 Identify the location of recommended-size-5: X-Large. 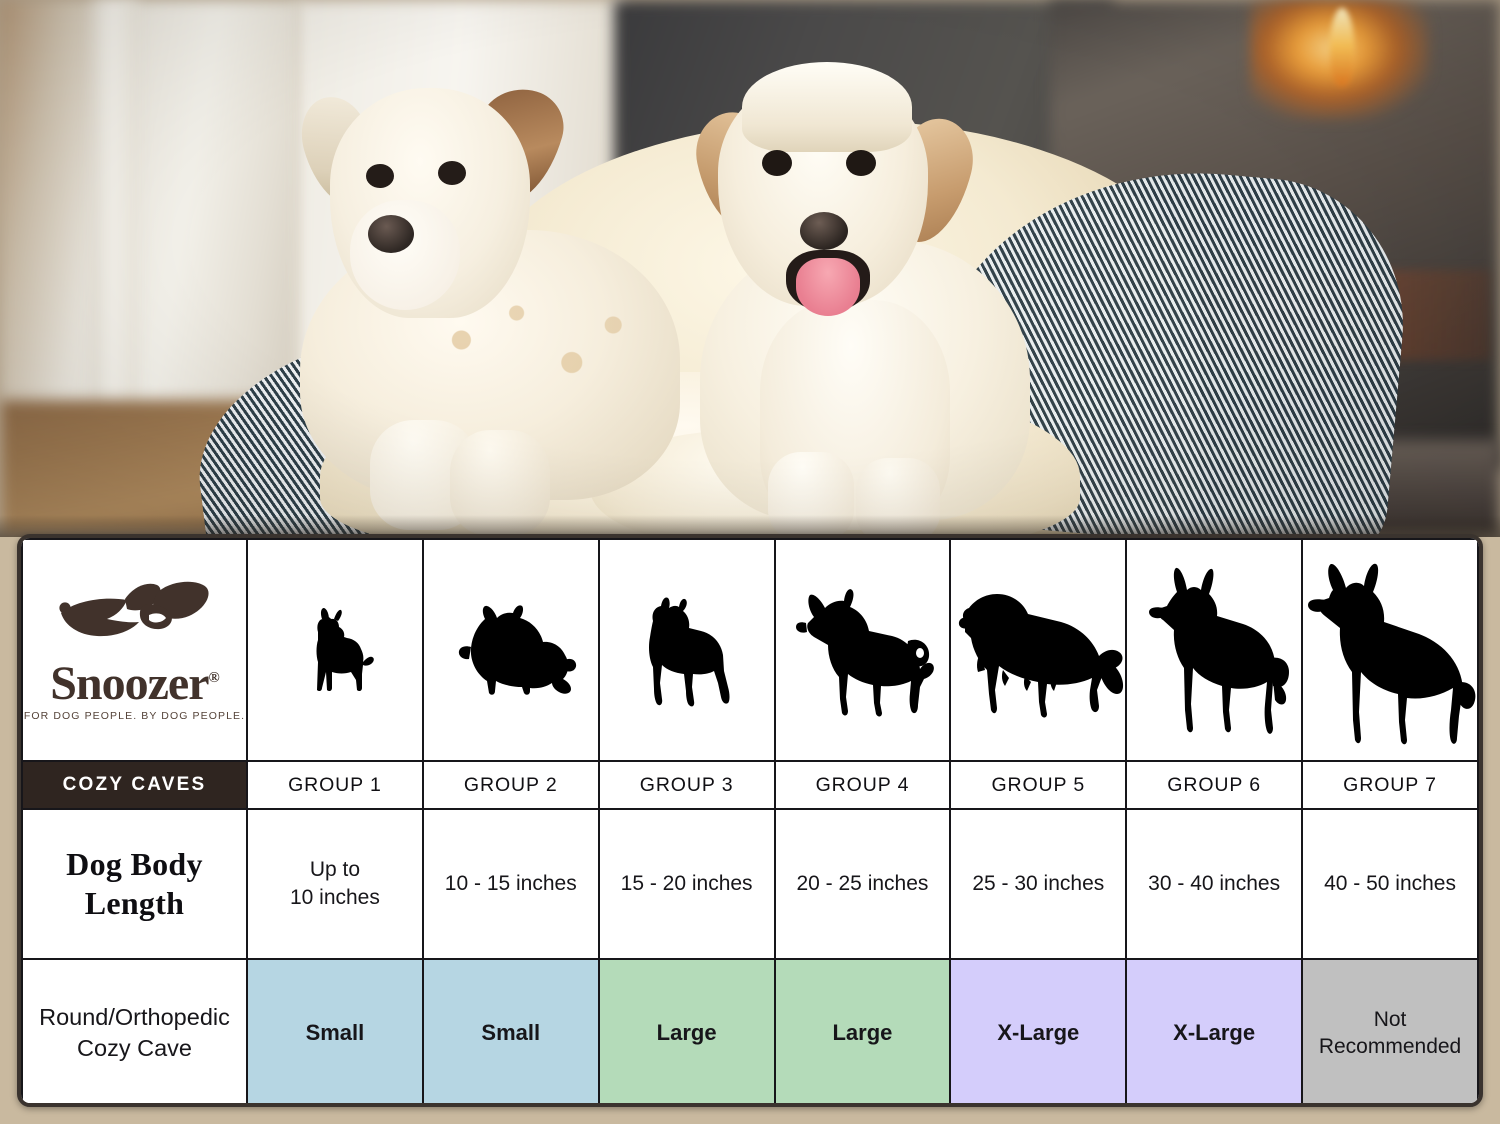
(1038, 1030).